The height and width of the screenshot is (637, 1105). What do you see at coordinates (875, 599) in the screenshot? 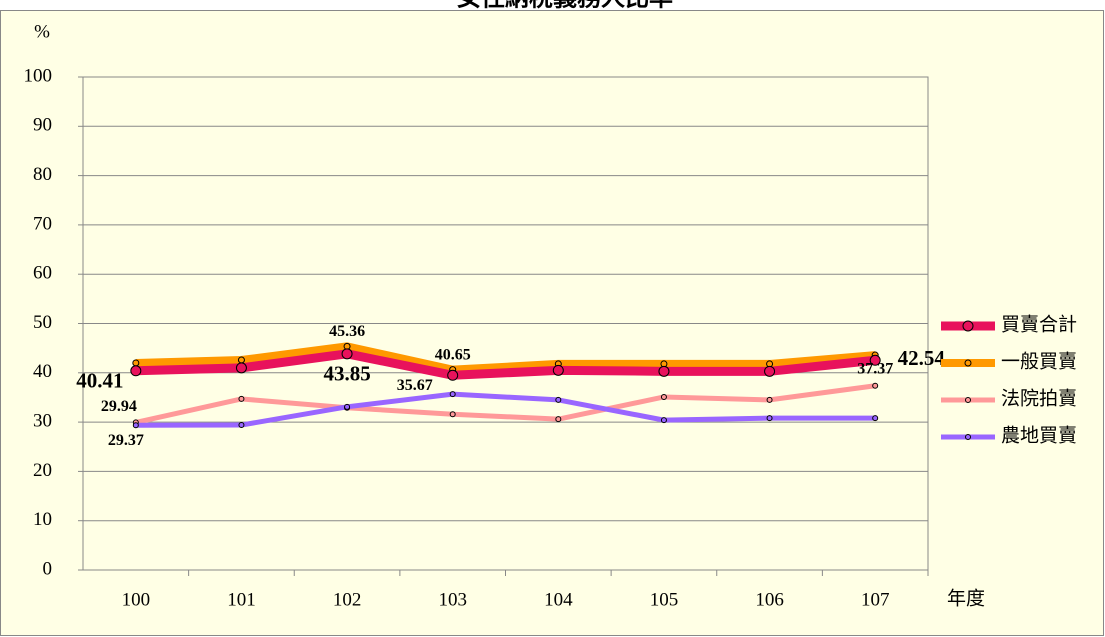
I see `x-tick-label: 107` at bounding box center [875, 599].